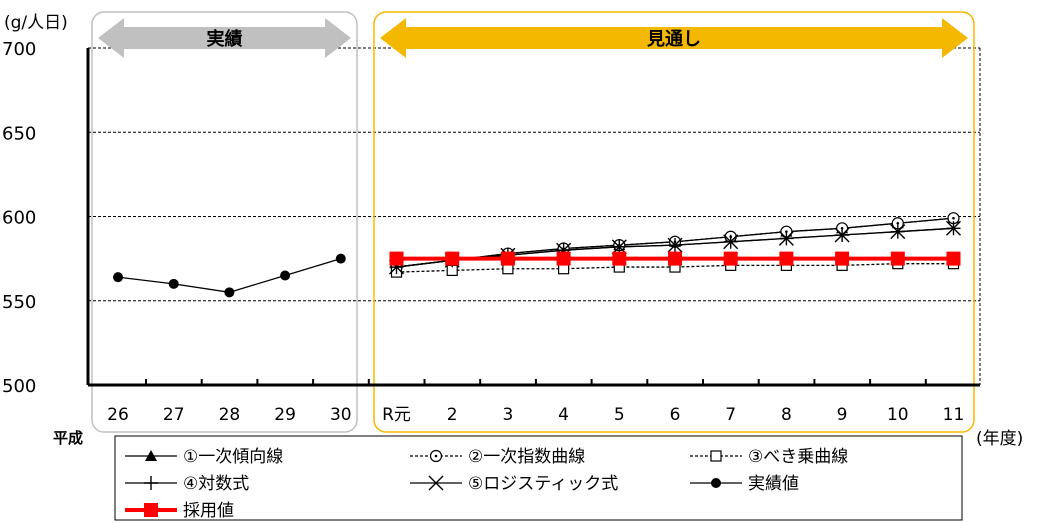  What do you see at coordinates (19, 386) in the screenshot?
I see `y-tick-label: 500` at bounding box center [19, 386].